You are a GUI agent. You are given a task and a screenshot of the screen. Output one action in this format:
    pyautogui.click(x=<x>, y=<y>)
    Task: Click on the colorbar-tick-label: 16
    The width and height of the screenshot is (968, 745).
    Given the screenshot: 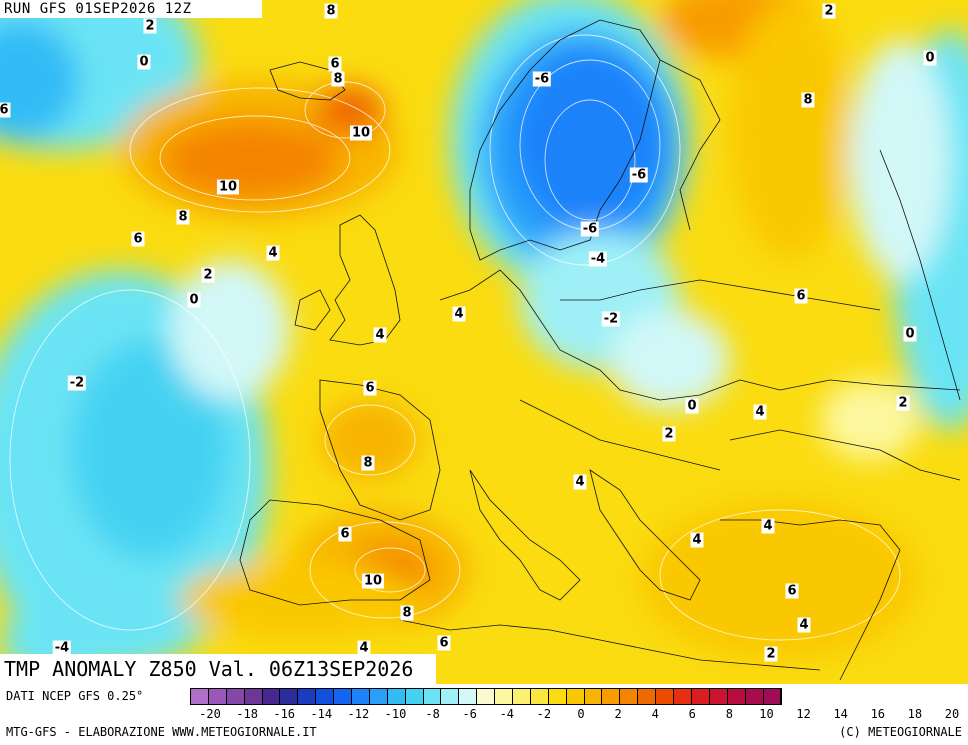 What is the action you would take?
    pyautogui.click(x=878, y=714)
    